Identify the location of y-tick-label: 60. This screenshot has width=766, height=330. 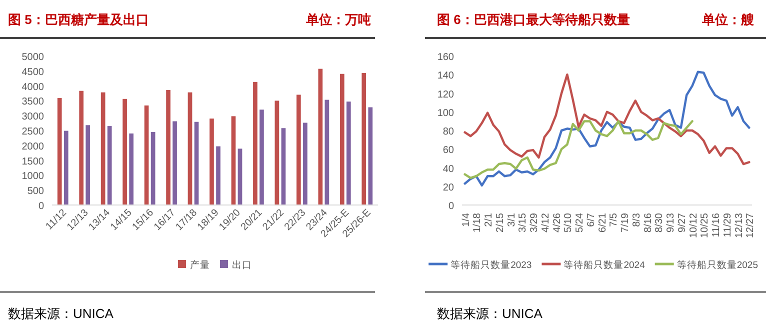
(448, 150).